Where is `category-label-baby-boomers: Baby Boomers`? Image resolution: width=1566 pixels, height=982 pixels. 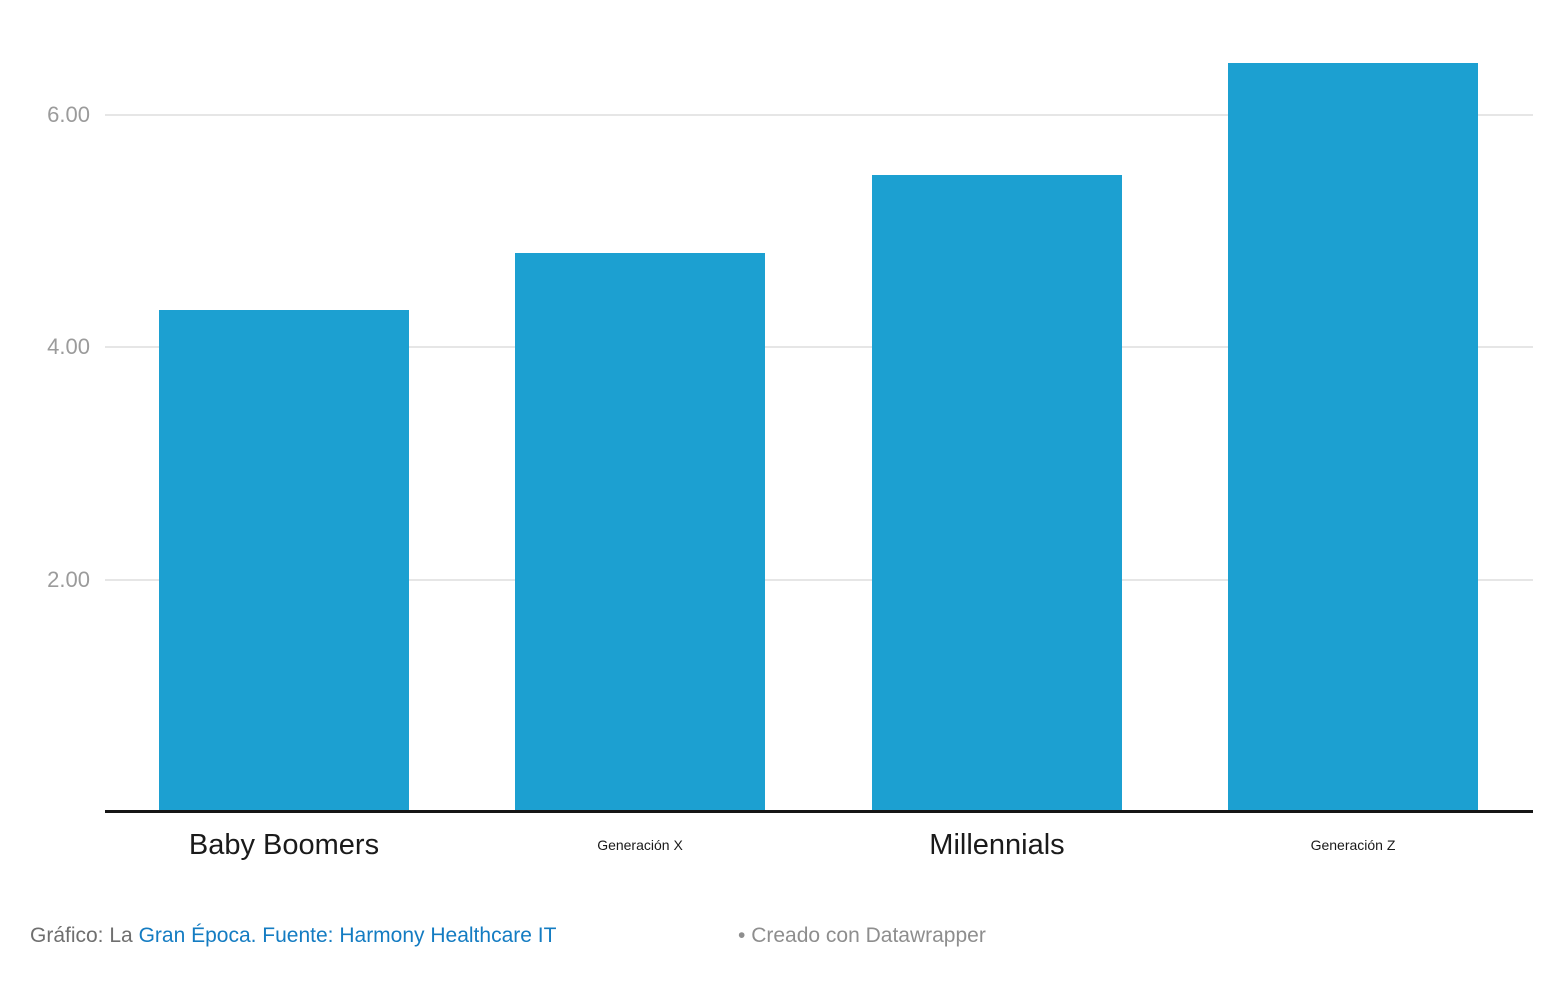 category-label-baby-boomers: Baby Boomers is located at coordinates (284, 845).